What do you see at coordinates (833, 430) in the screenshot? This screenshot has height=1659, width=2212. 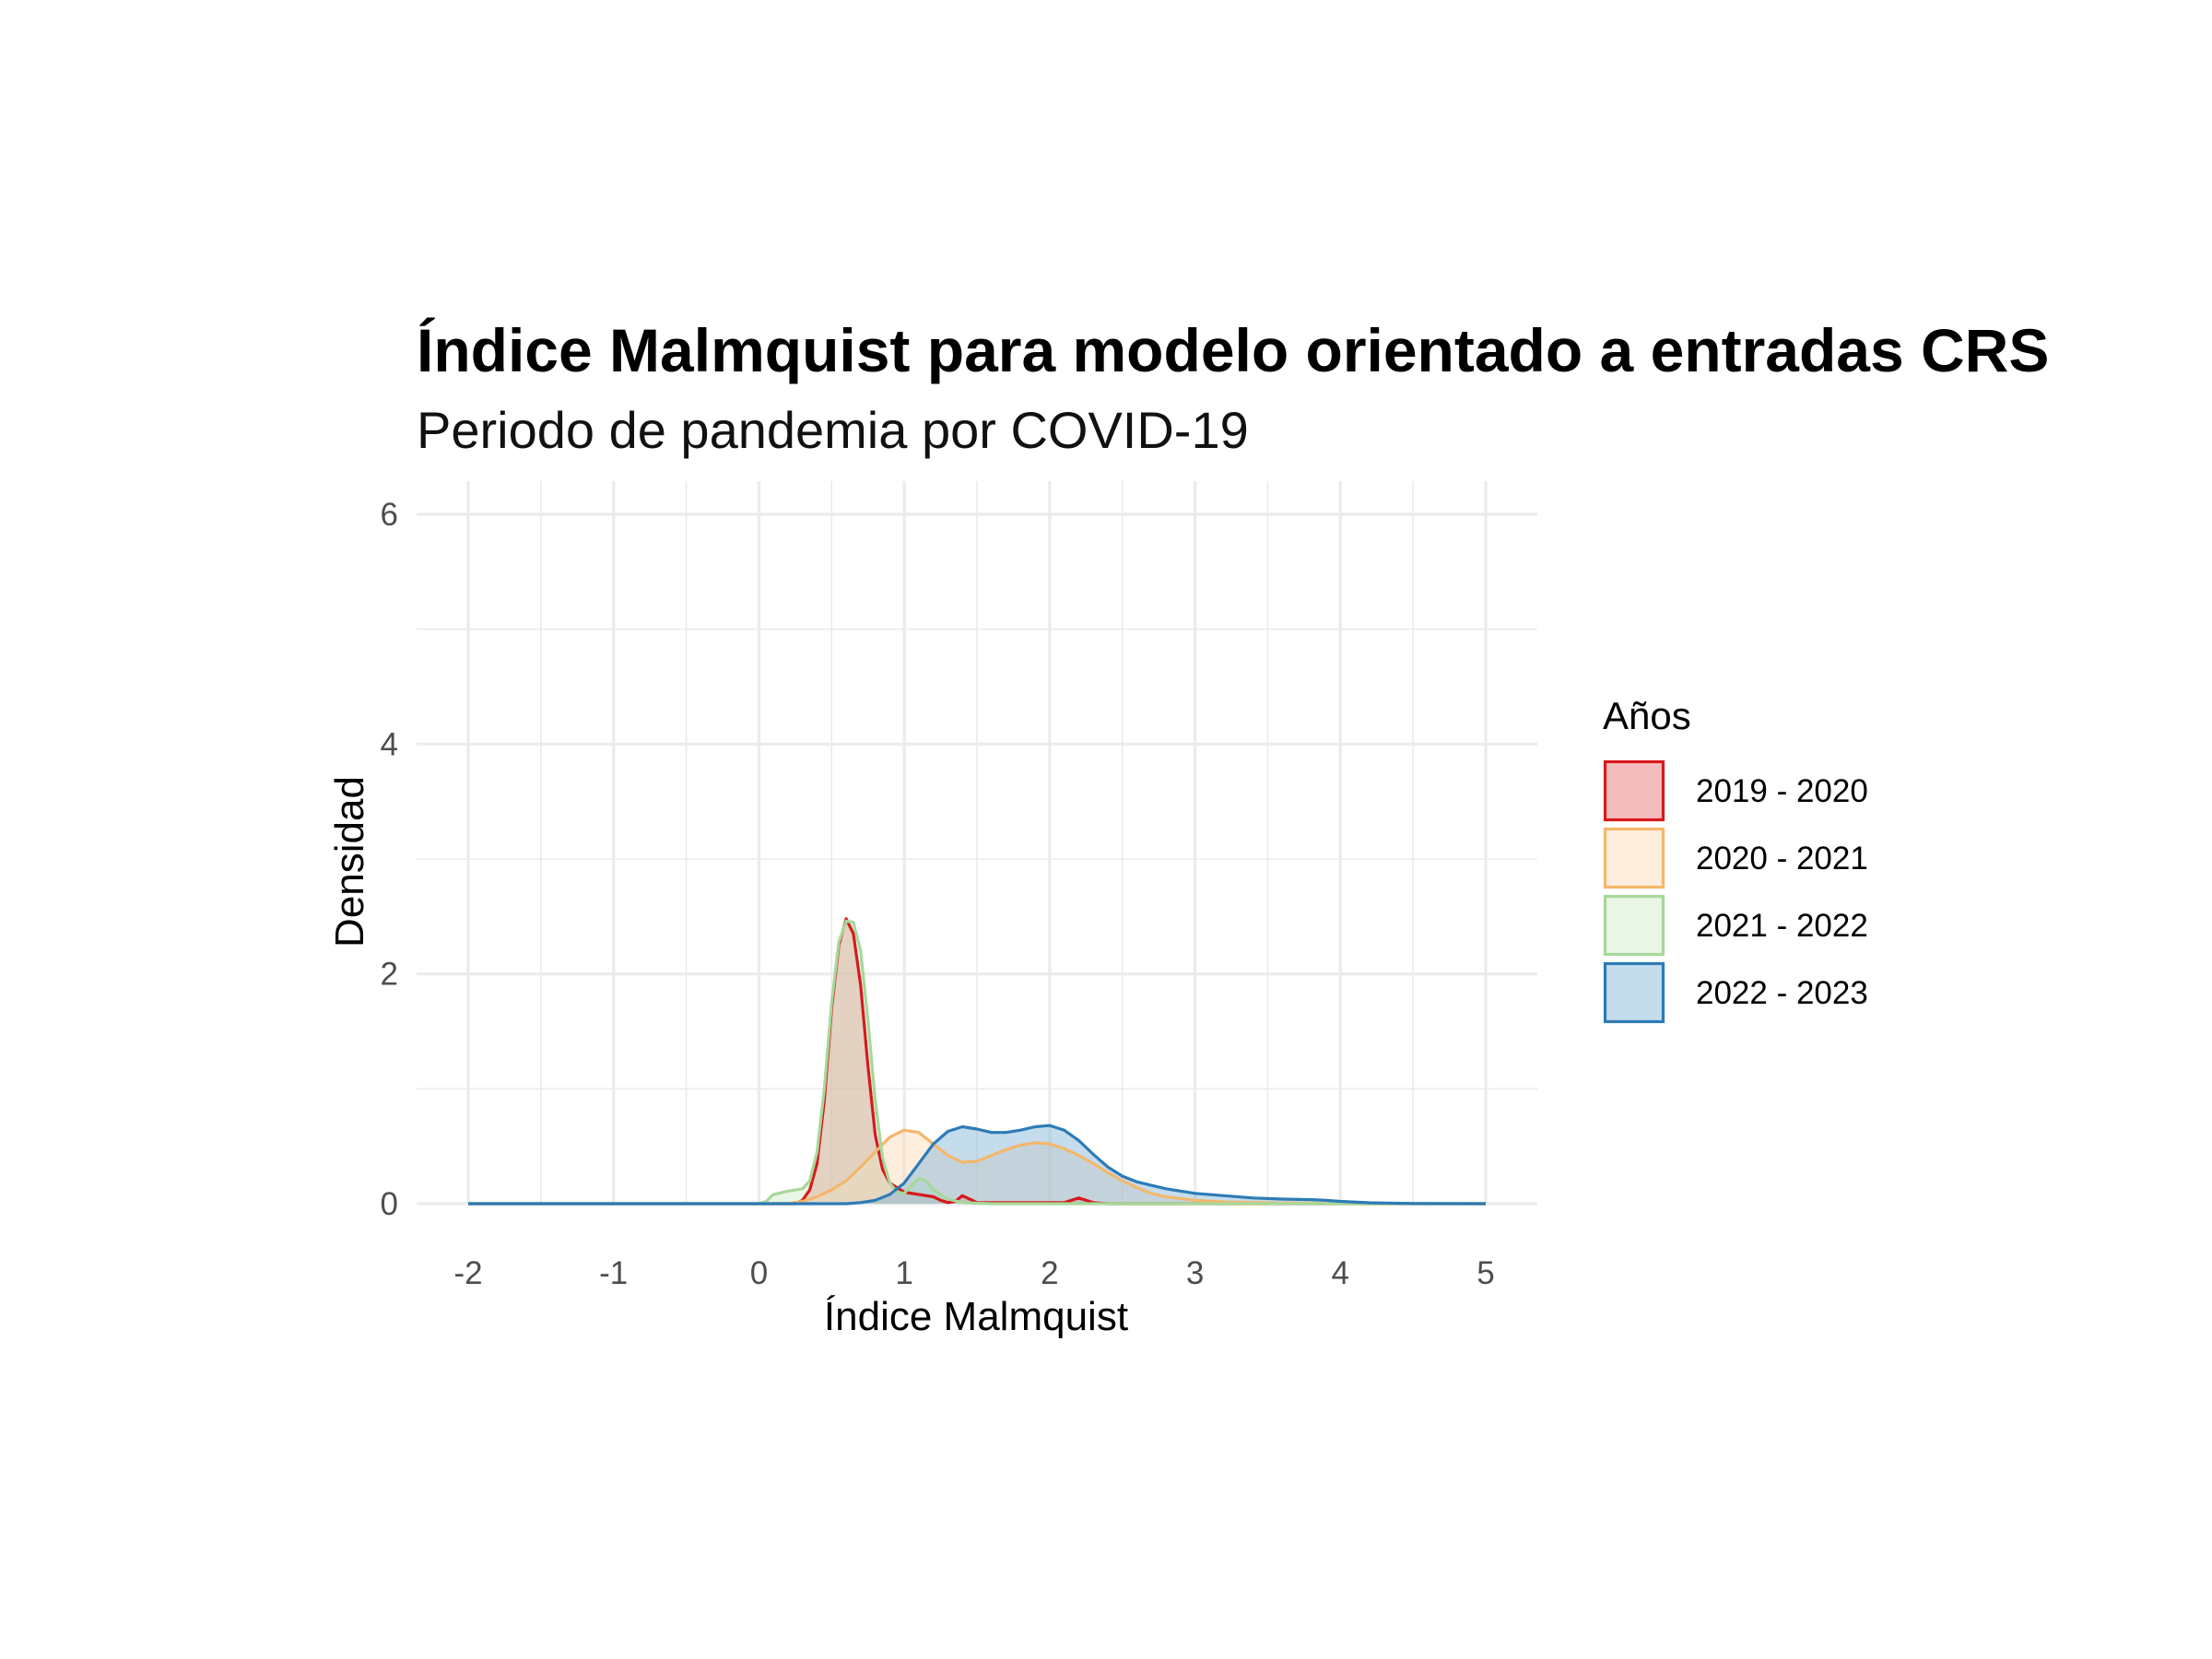 I see `chart-subtitle: Periodo de pandemia por COVID-19` at bounding box center [833, 430].